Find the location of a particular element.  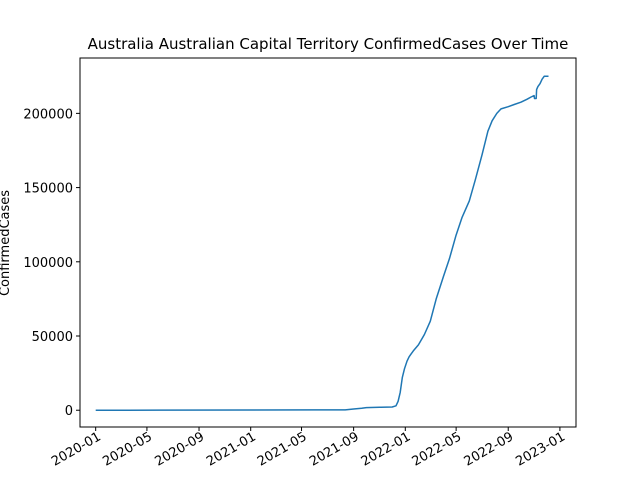

x-tick-label: 2021-09 is located at coordinates (334, 449).